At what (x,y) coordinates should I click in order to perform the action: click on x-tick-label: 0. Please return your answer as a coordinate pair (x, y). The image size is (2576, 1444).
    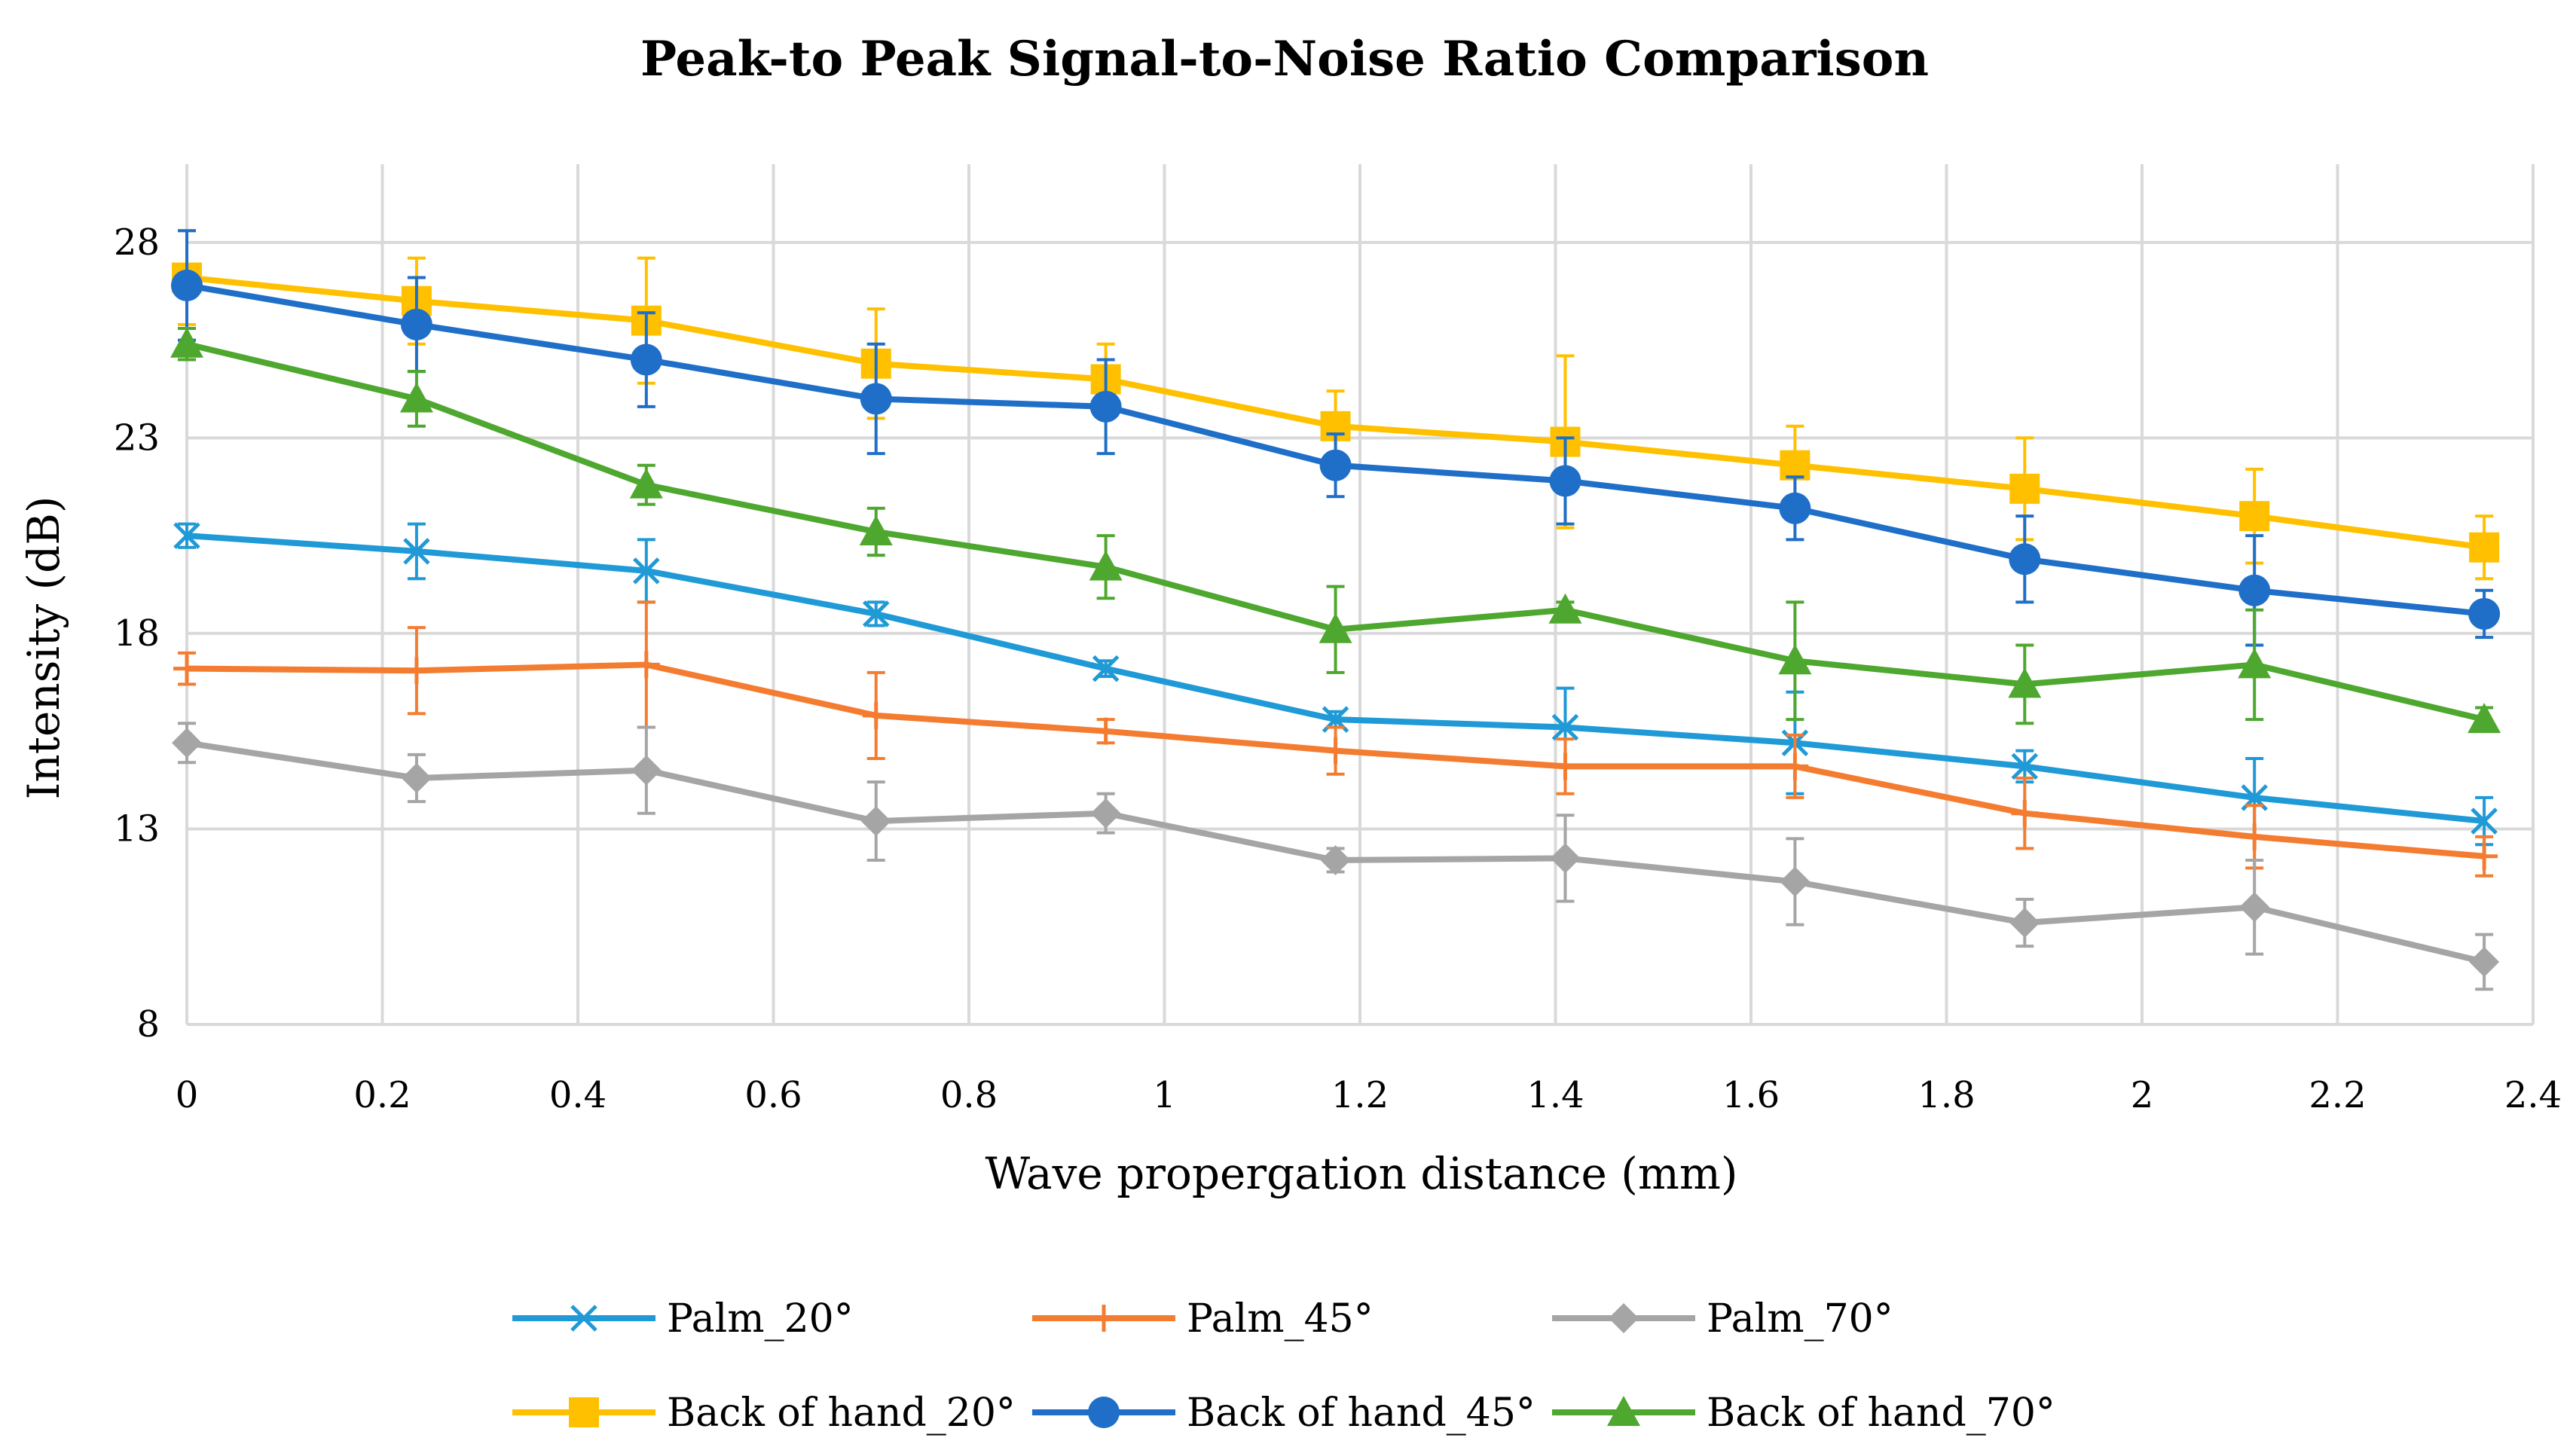
    Looking at the image, I should click on (187, 1095).